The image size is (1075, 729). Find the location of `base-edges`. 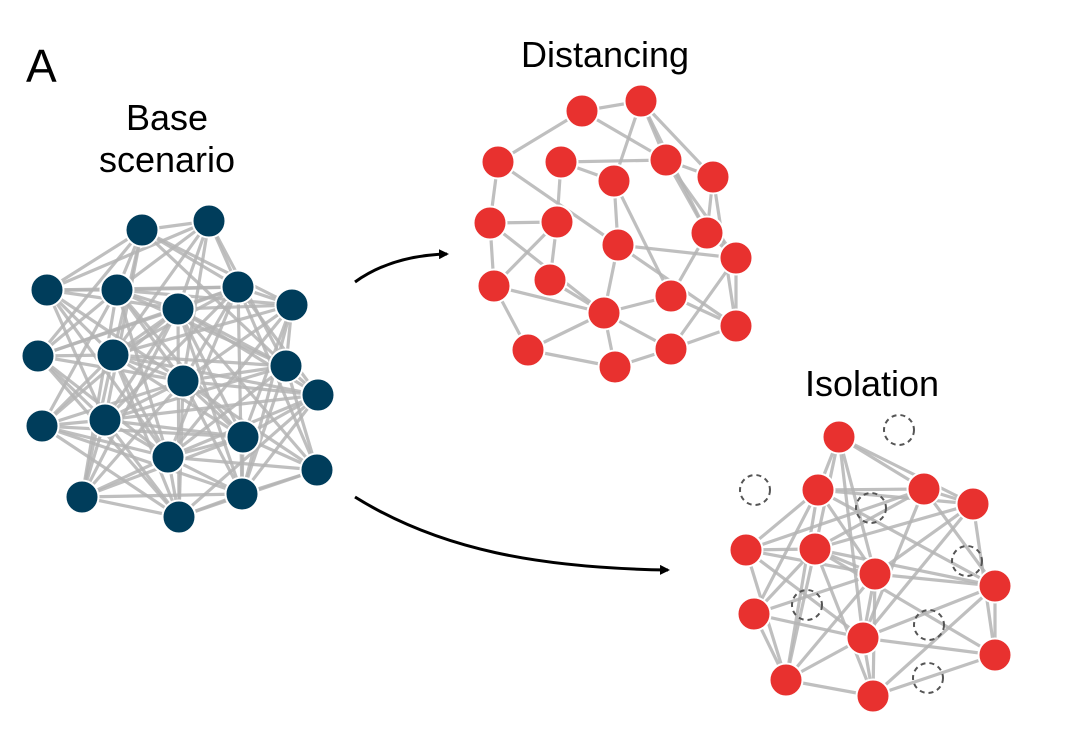

base-edges is located at coordinates (178, 369).